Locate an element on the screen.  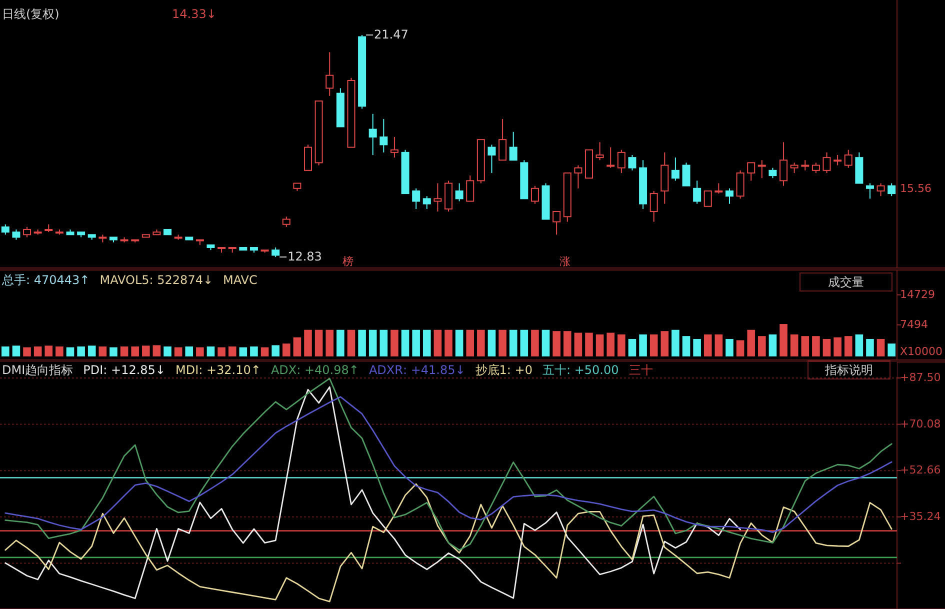
annotation: 涨 is located at coordinates (565, 261).